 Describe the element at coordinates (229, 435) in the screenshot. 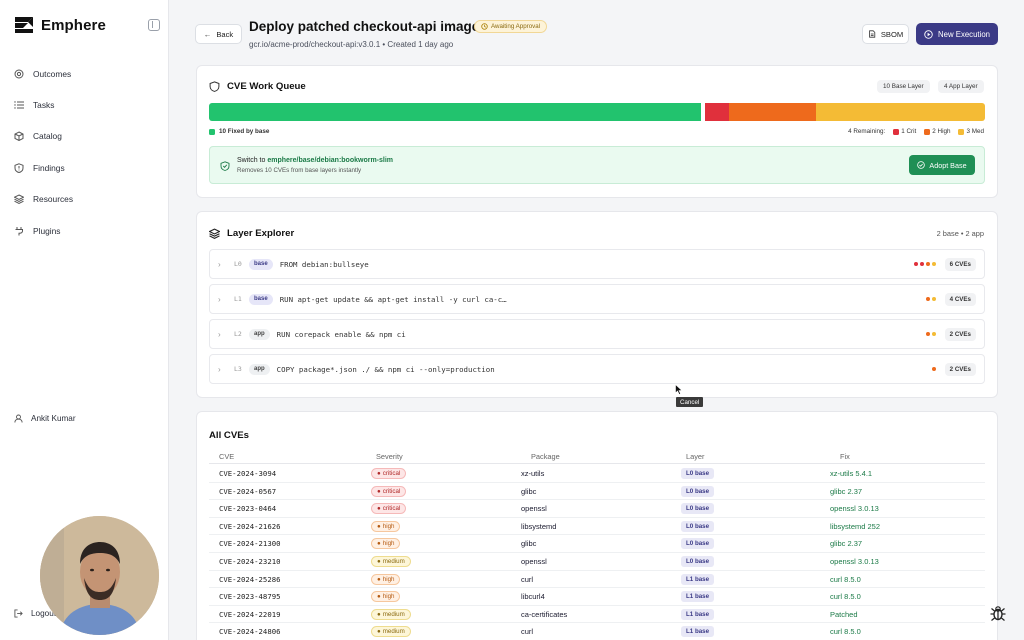

I see `all-cves-title: All CVEs` at that location.